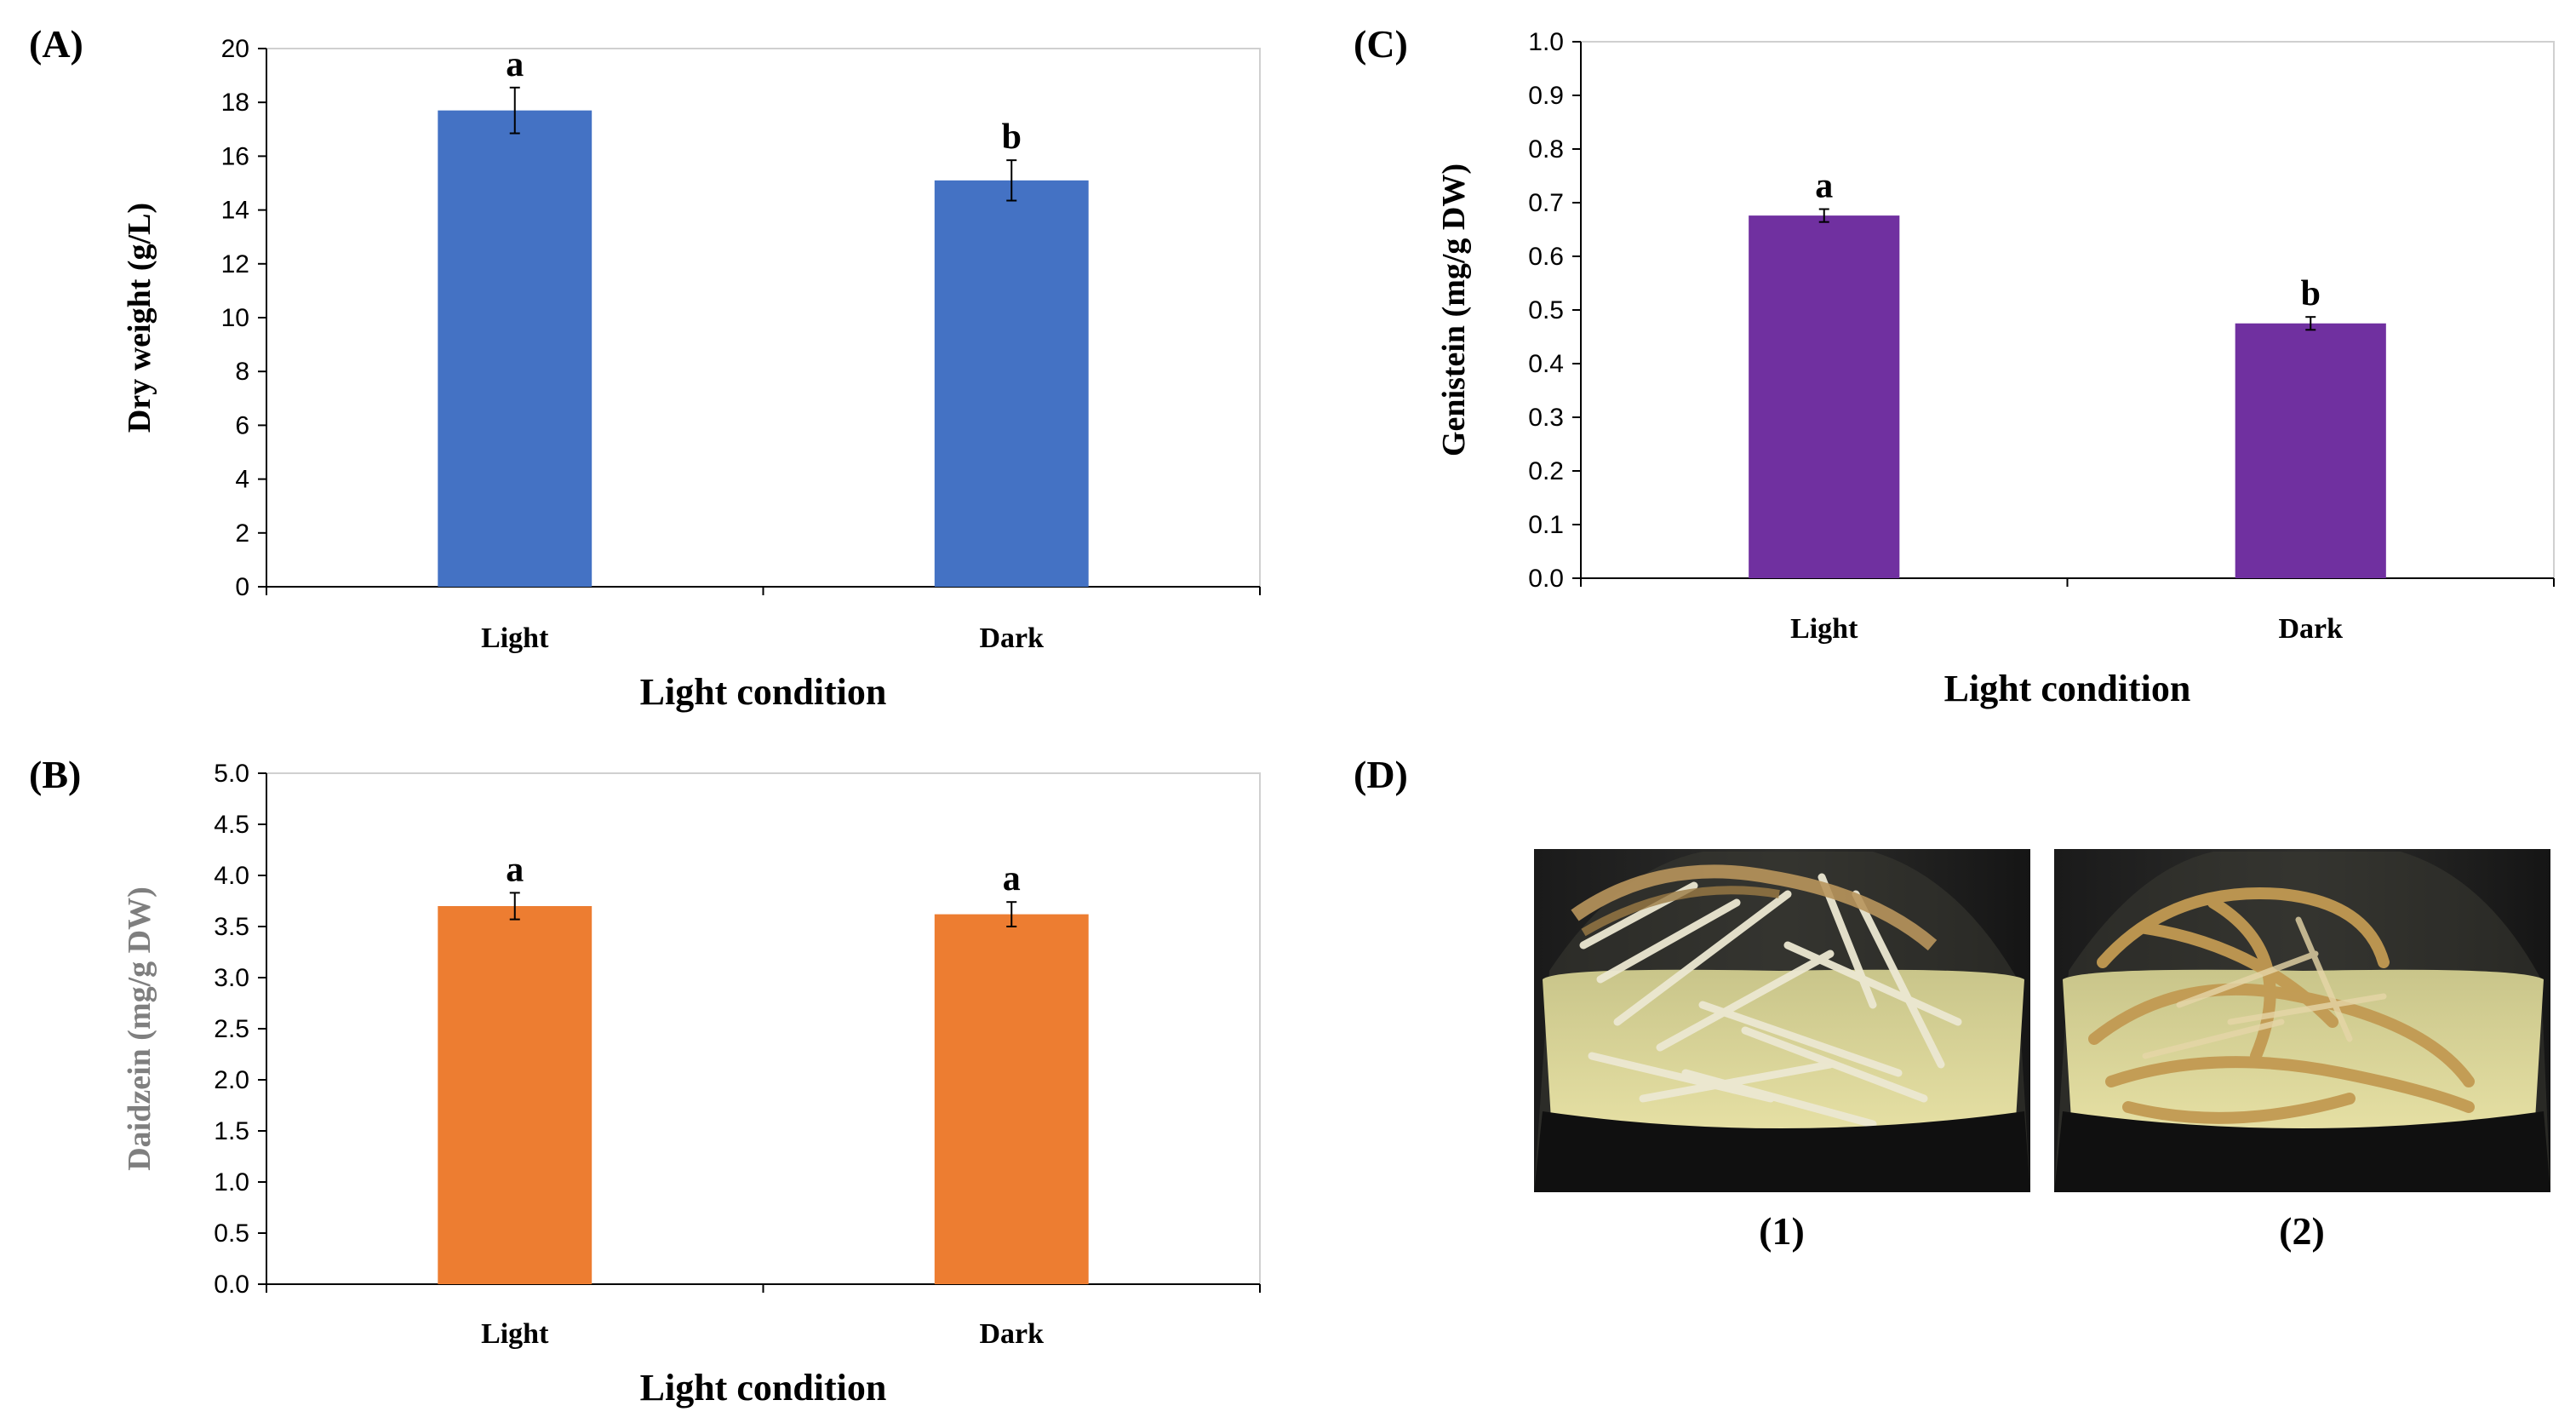  I want to click on y-tick-label: 3.5, so click(232, 927).